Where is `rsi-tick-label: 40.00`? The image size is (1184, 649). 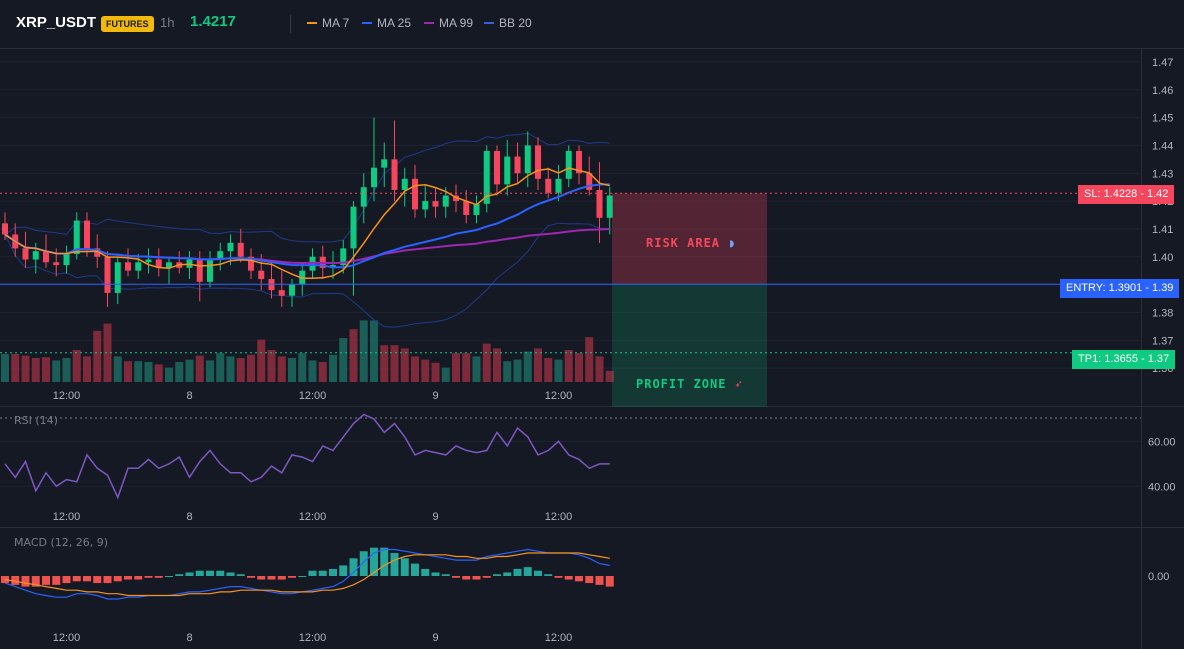
rsi-tick-label: 40.00 is located at coordinates (1162, 487).